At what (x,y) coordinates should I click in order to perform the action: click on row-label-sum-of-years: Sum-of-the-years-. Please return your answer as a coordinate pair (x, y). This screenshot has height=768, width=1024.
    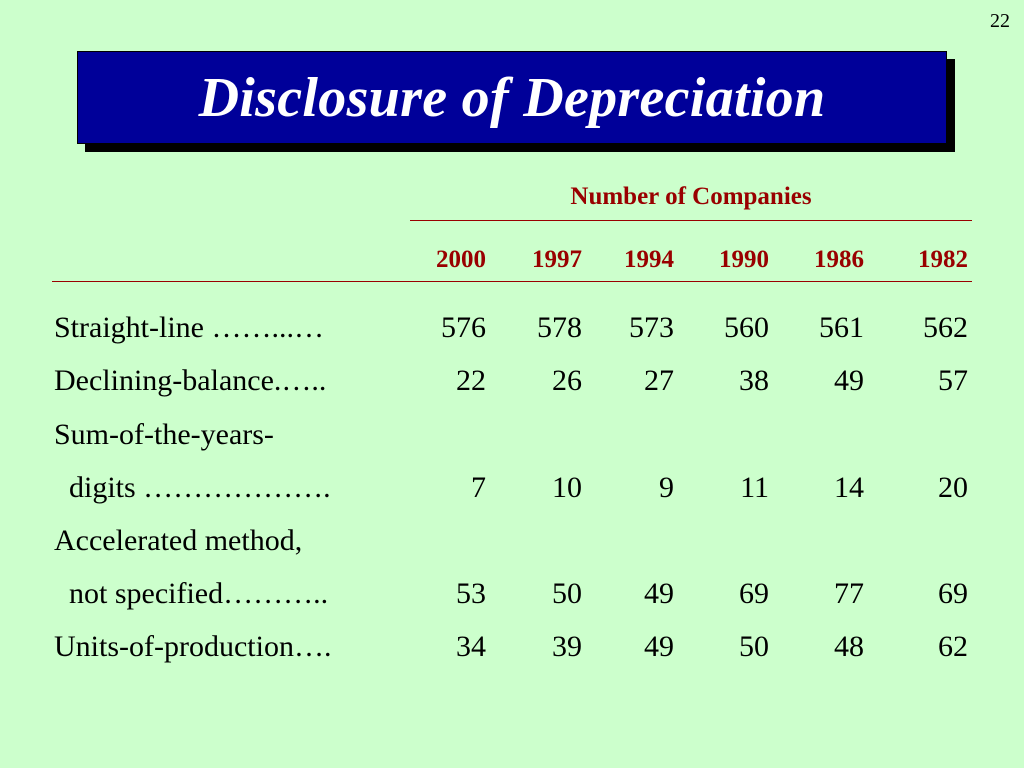
    Looking at the image, I should click on (164, 434).